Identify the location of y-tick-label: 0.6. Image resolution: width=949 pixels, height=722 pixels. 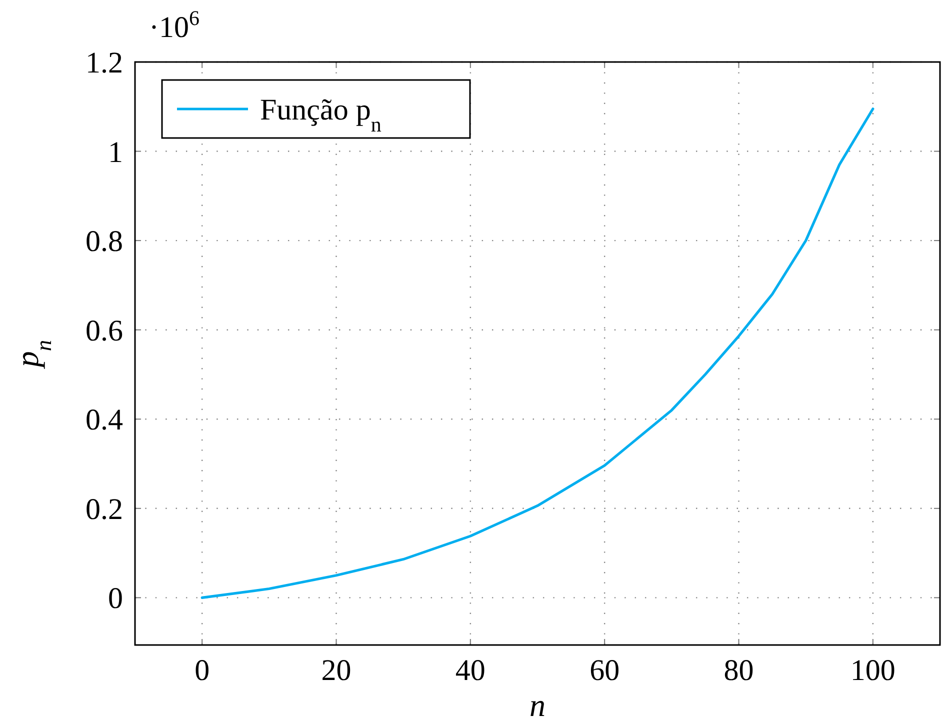
(104, 331).